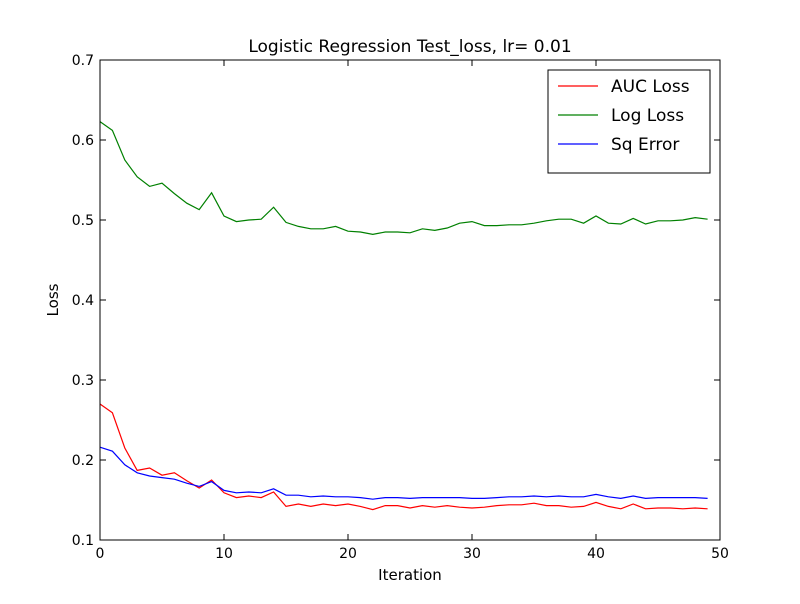  I want to click on x-tick-label: 0, so click(100, 554).